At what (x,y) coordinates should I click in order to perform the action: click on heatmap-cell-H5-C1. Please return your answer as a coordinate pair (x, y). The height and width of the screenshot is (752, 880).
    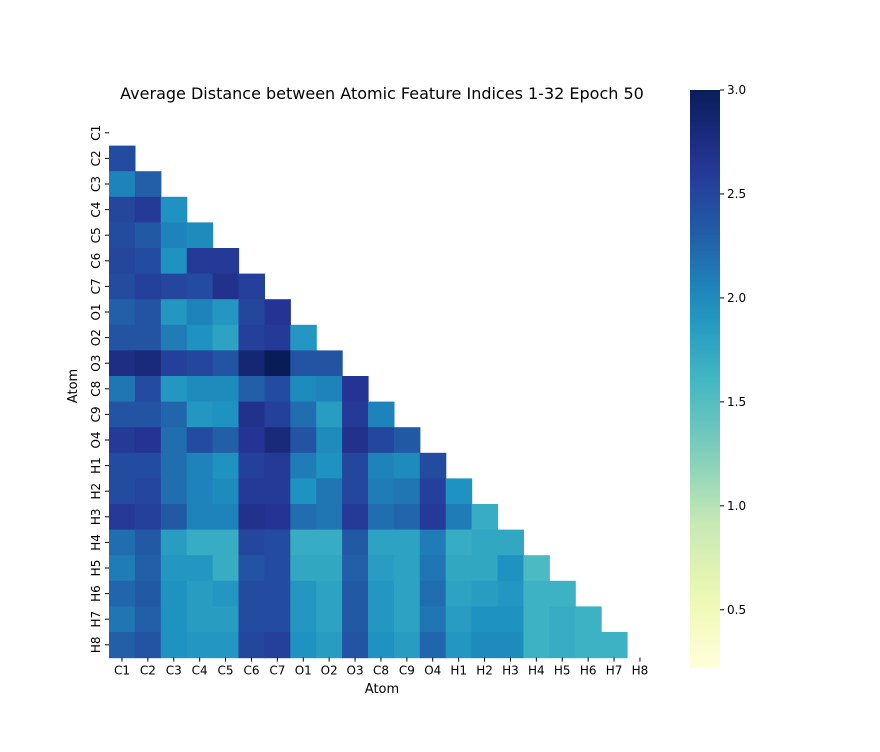
    Looking at the image, I should click on (122, 568).